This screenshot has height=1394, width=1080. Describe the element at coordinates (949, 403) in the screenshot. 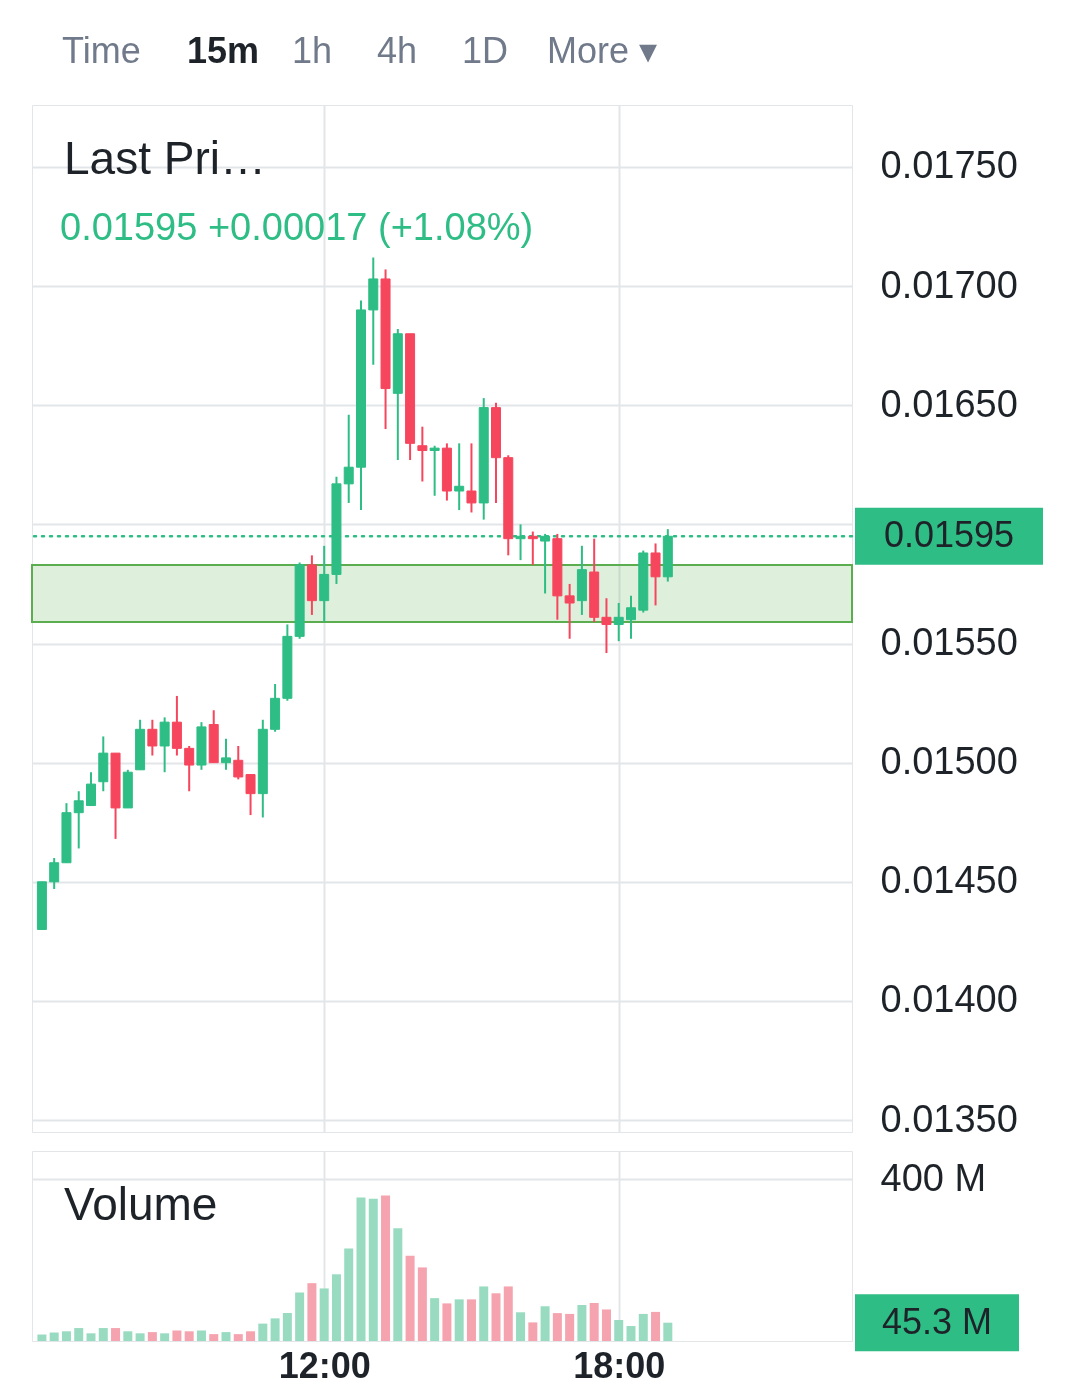

I see `y-tick-label: 0.01650` at that location.